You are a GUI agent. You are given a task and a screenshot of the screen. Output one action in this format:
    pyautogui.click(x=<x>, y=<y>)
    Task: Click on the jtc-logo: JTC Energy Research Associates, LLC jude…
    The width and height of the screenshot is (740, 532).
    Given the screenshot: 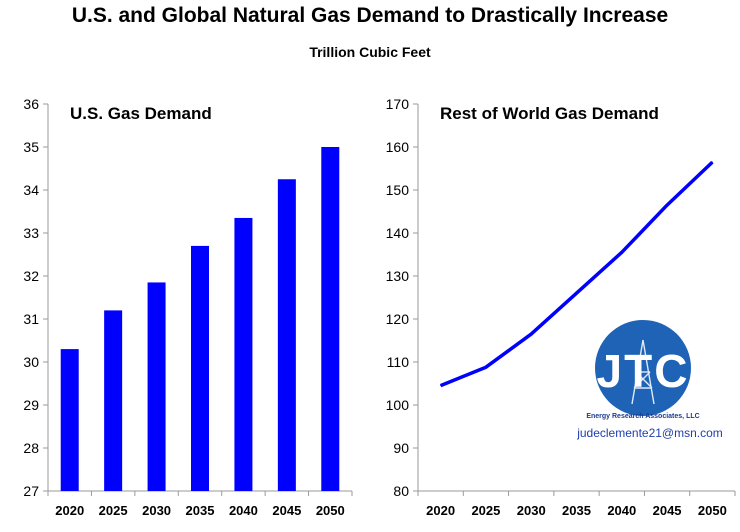 What is the action you would take?
    pyautogui.click(x=649, y=380)
    